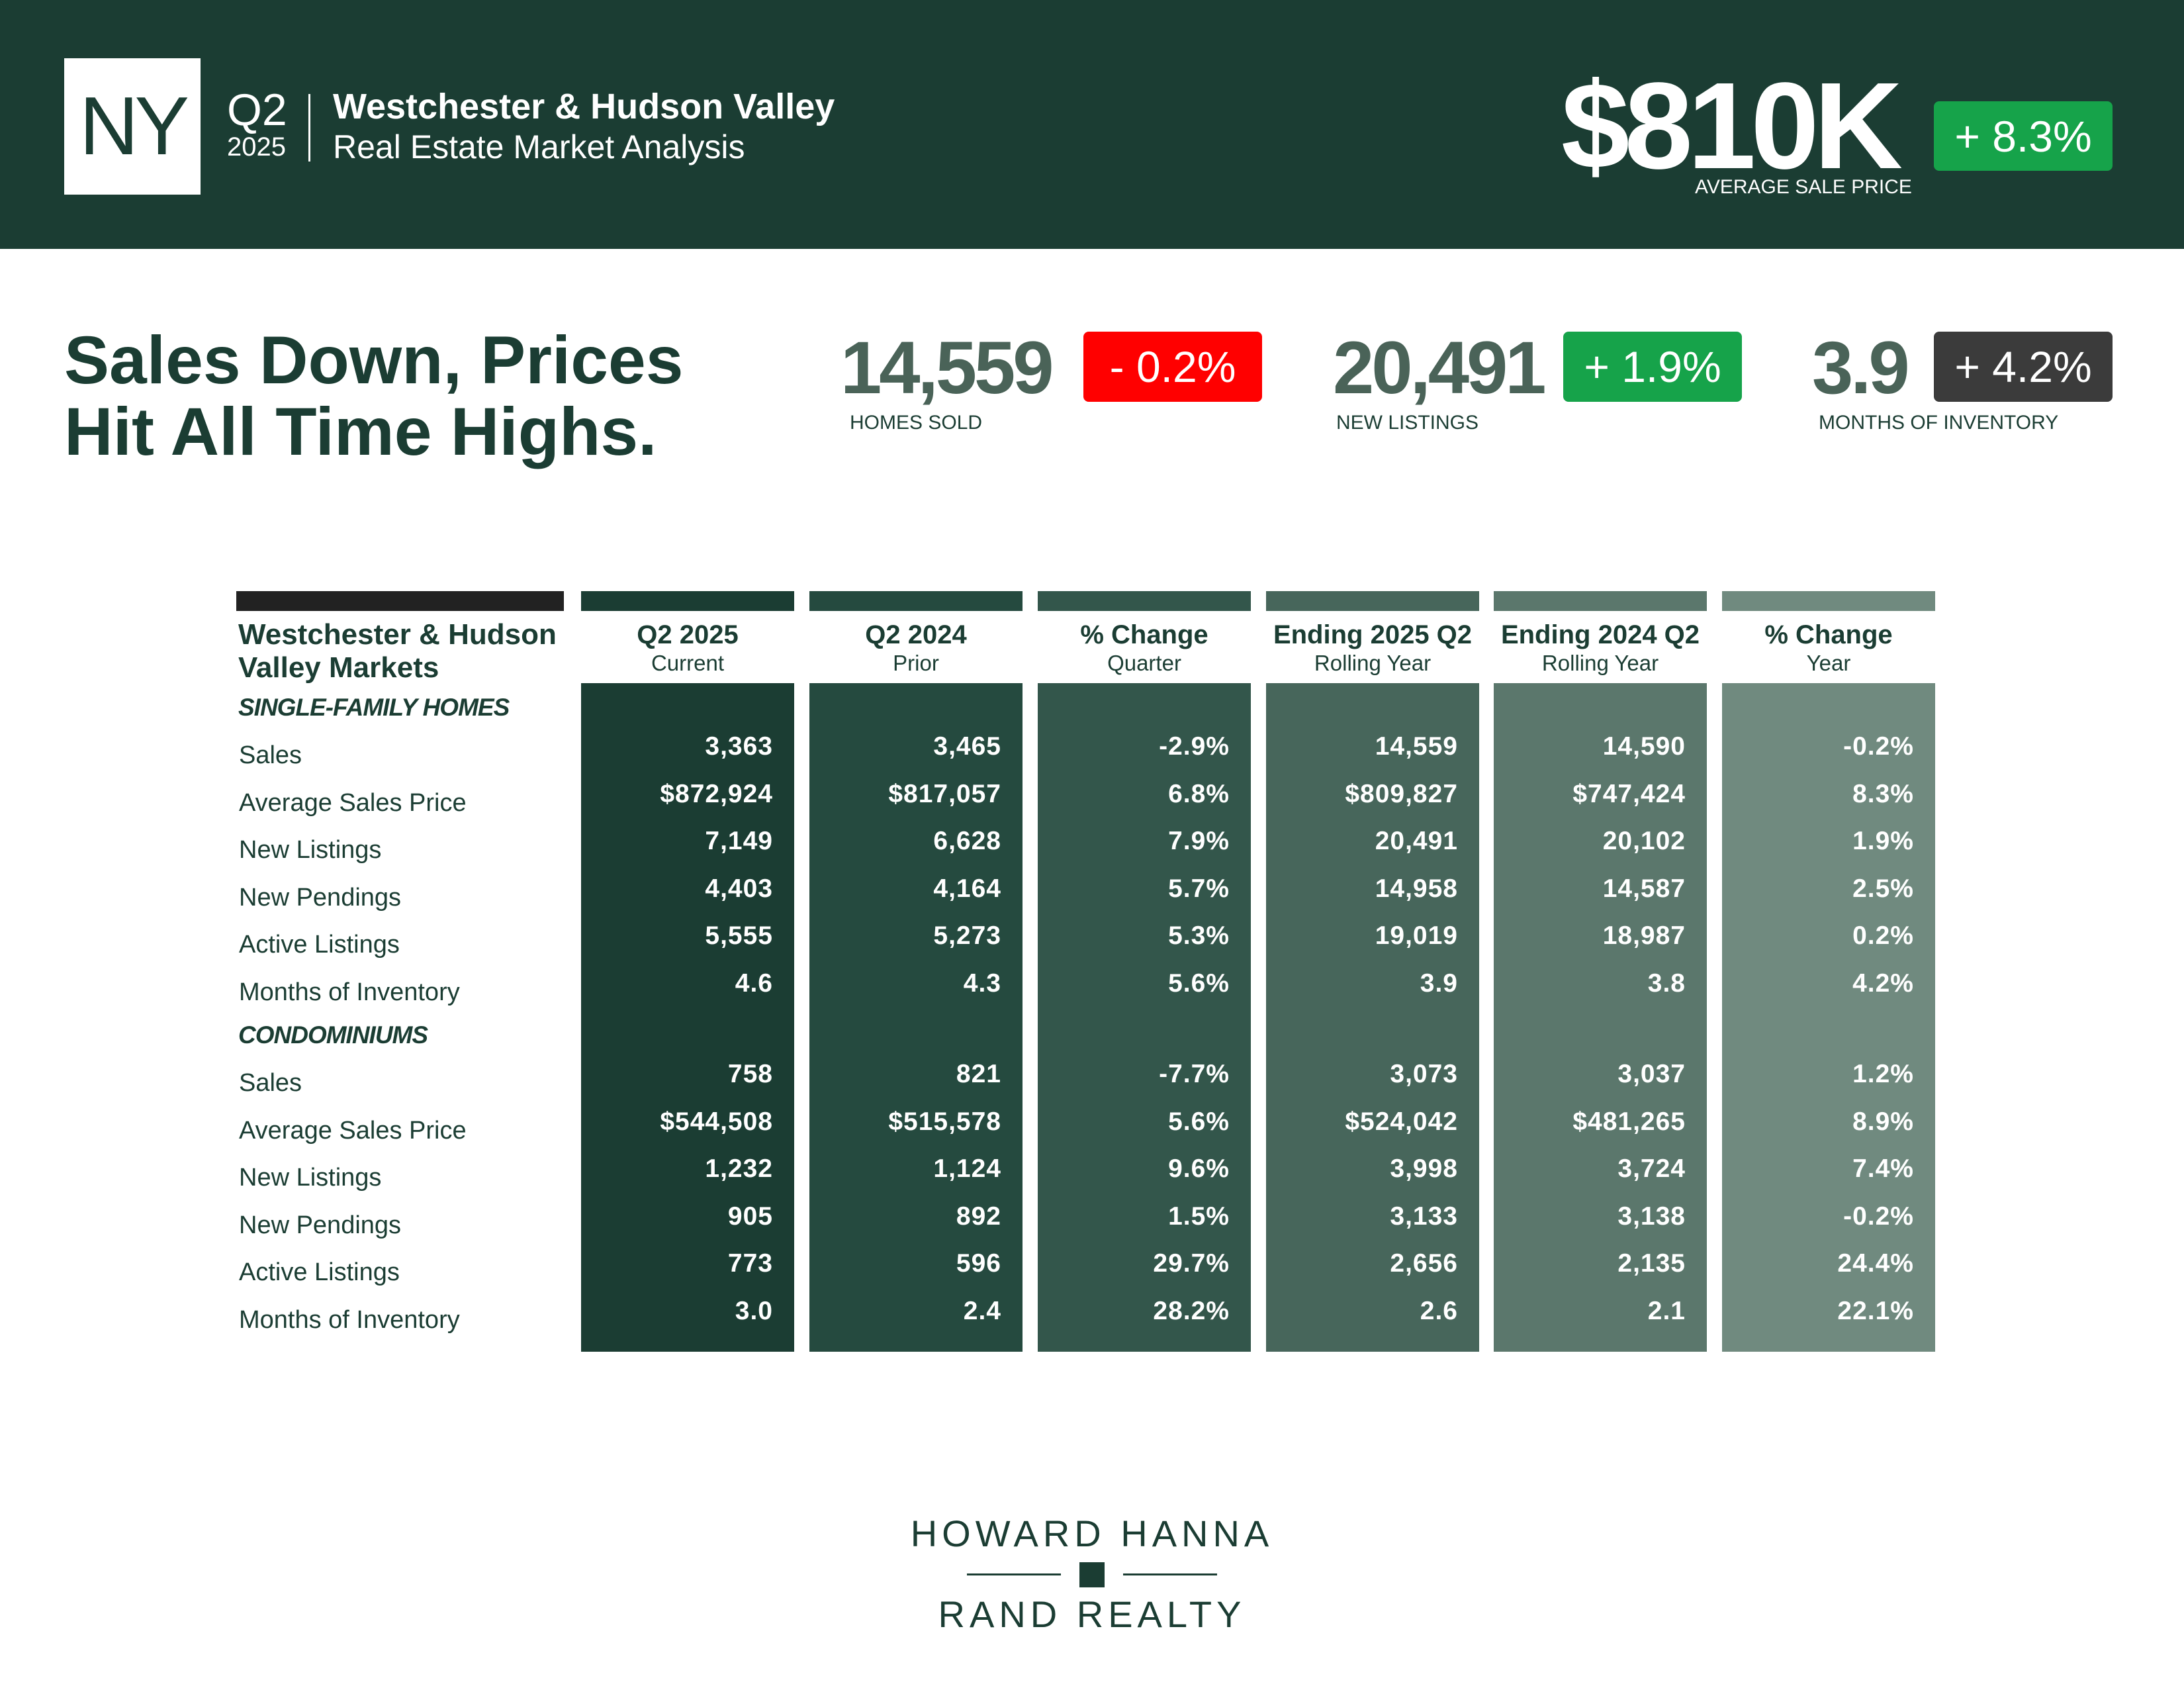 The image size is (2184, 1688). I want to click on table-cell: 7.4%, so click(1883, 1168).